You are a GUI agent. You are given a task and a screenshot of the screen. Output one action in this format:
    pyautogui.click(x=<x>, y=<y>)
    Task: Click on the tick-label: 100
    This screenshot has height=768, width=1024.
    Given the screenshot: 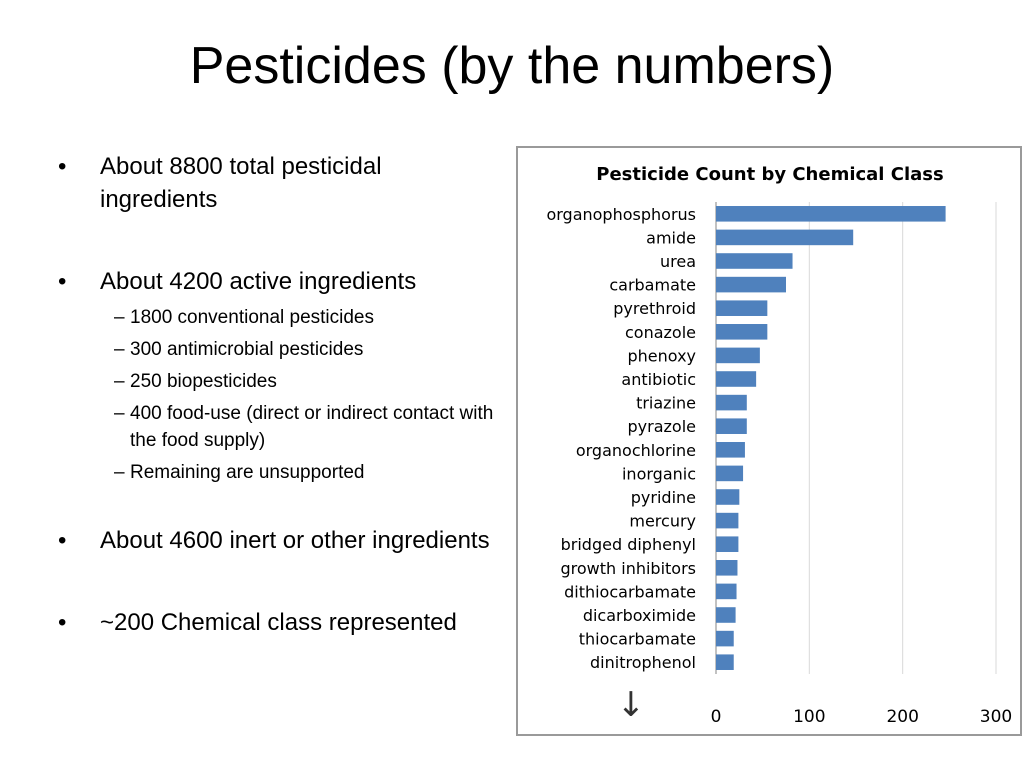 What is the action you would take?
    pyautogui.click(x=809, y=717)
    